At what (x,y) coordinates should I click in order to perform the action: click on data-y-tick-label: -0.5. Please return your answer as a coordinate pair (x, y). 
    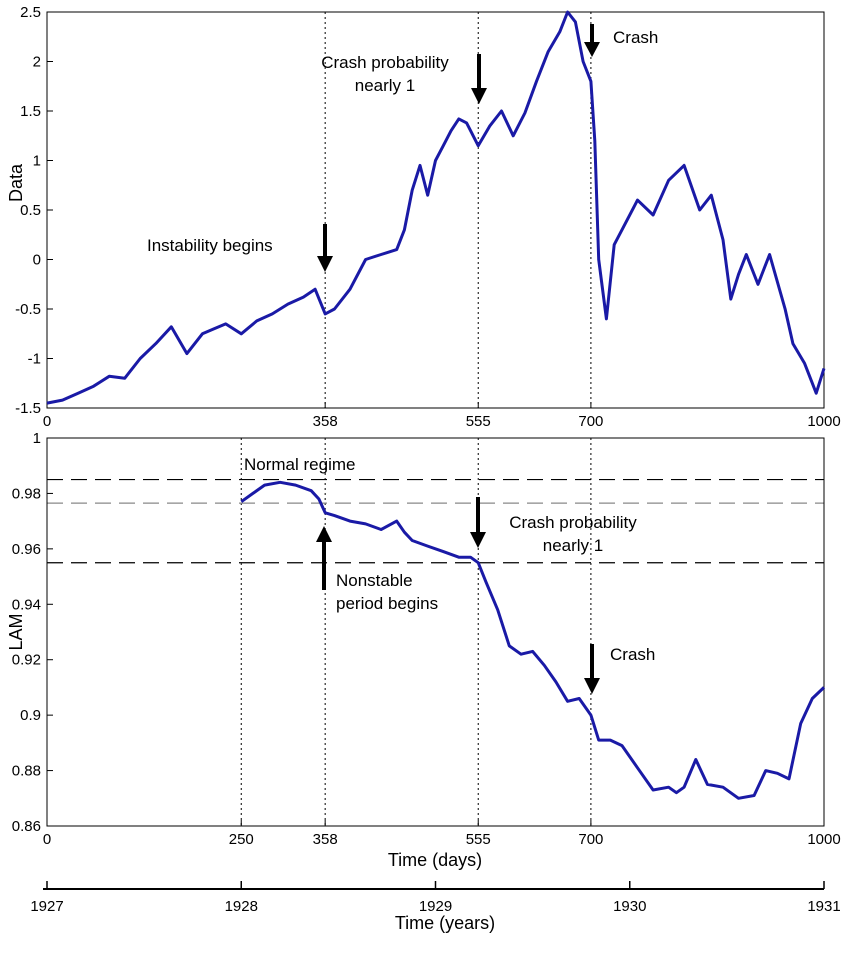
    Looking at the image, I should click on (28, 309).